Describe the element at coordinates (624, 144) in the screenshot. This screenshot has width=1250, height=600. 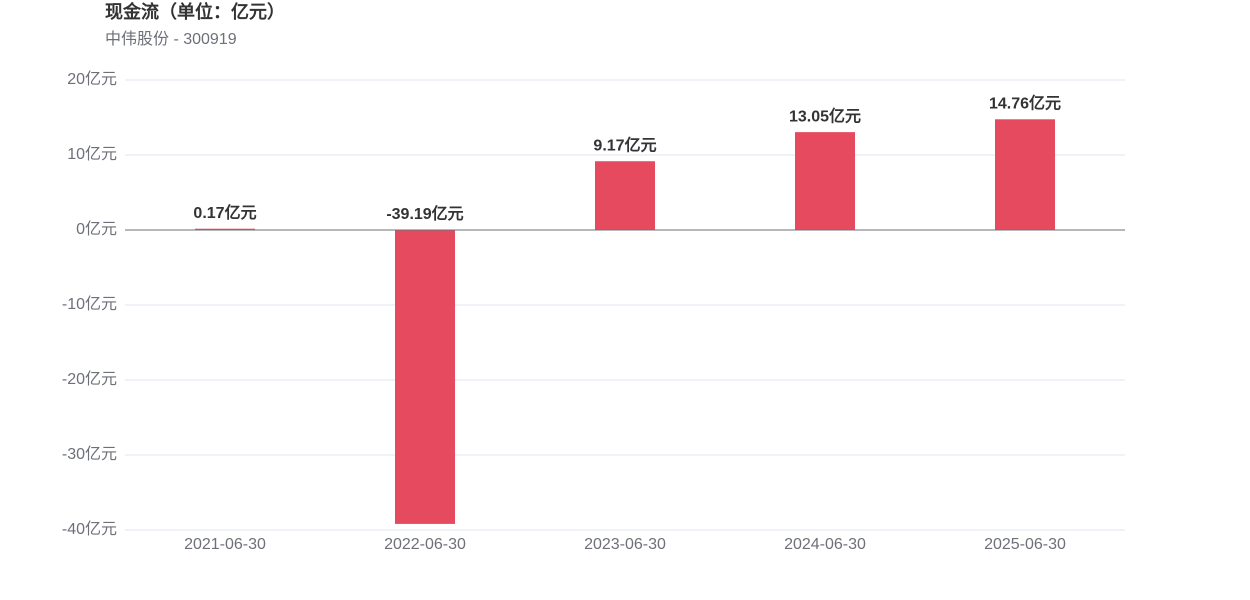
I see `value-label: 9.17亿元` at that location.